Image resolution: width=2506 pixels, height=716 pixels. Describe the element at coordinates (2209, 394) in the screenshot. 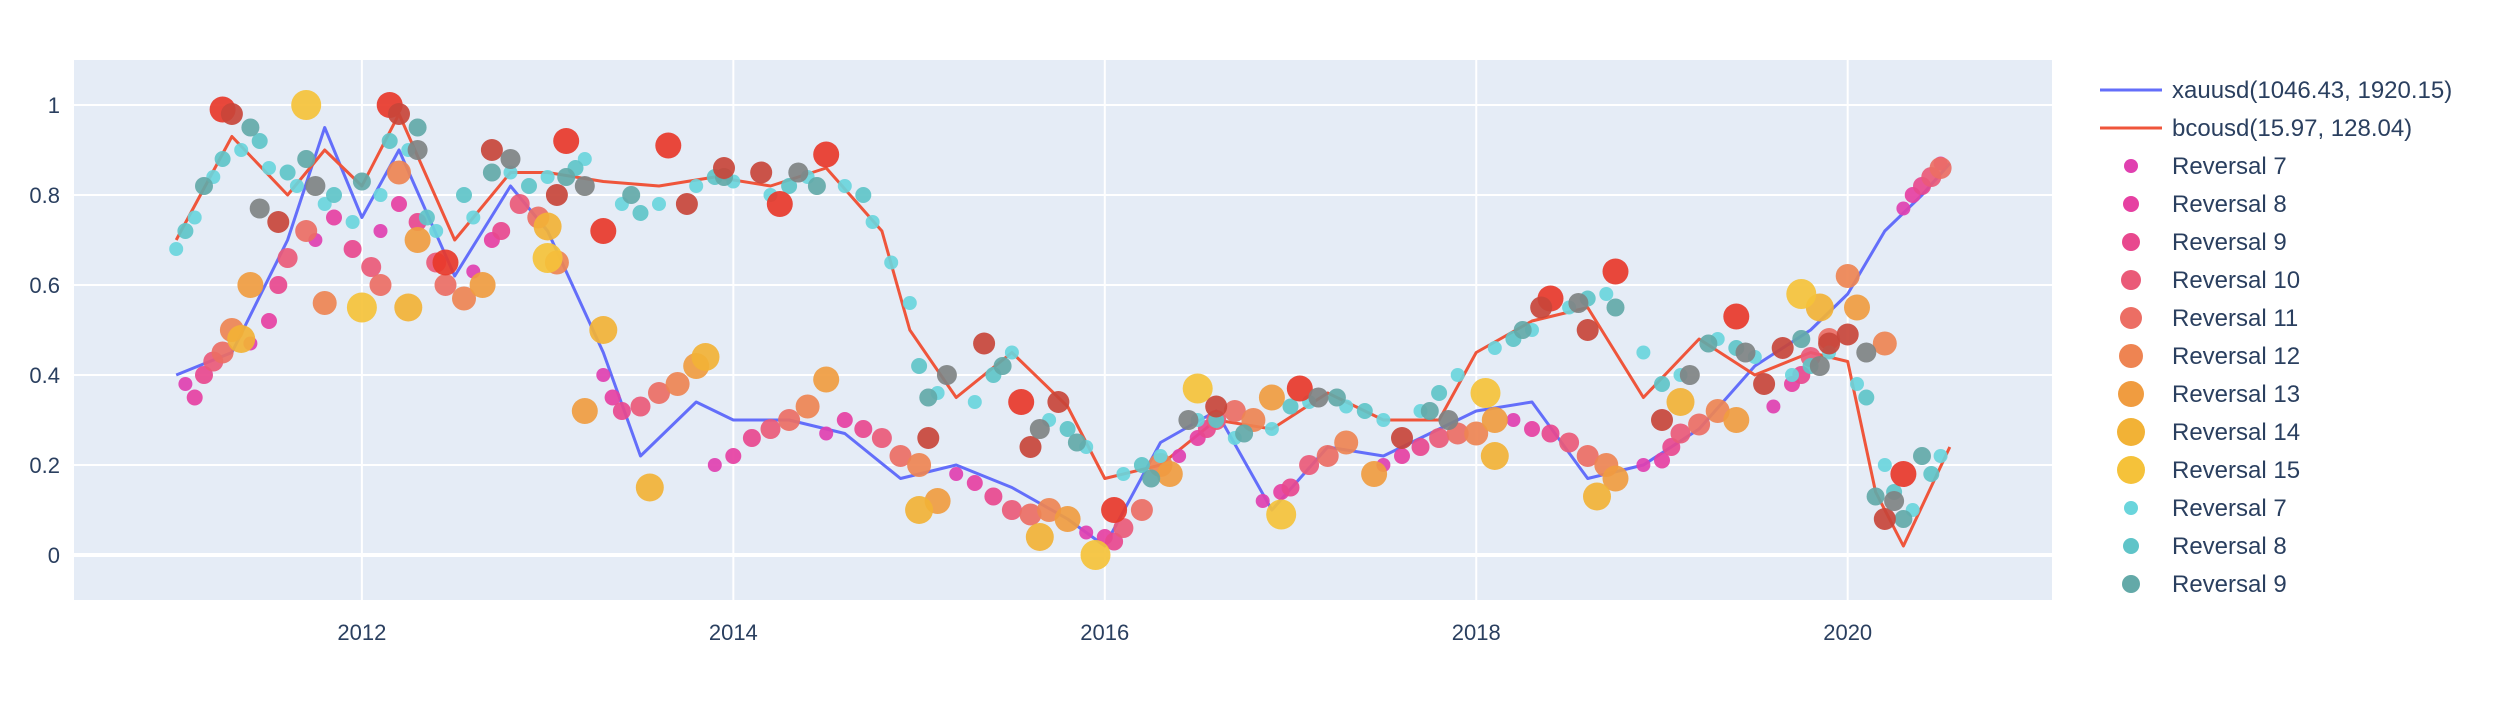

I see `legend-item: Reversal 13` at that location.